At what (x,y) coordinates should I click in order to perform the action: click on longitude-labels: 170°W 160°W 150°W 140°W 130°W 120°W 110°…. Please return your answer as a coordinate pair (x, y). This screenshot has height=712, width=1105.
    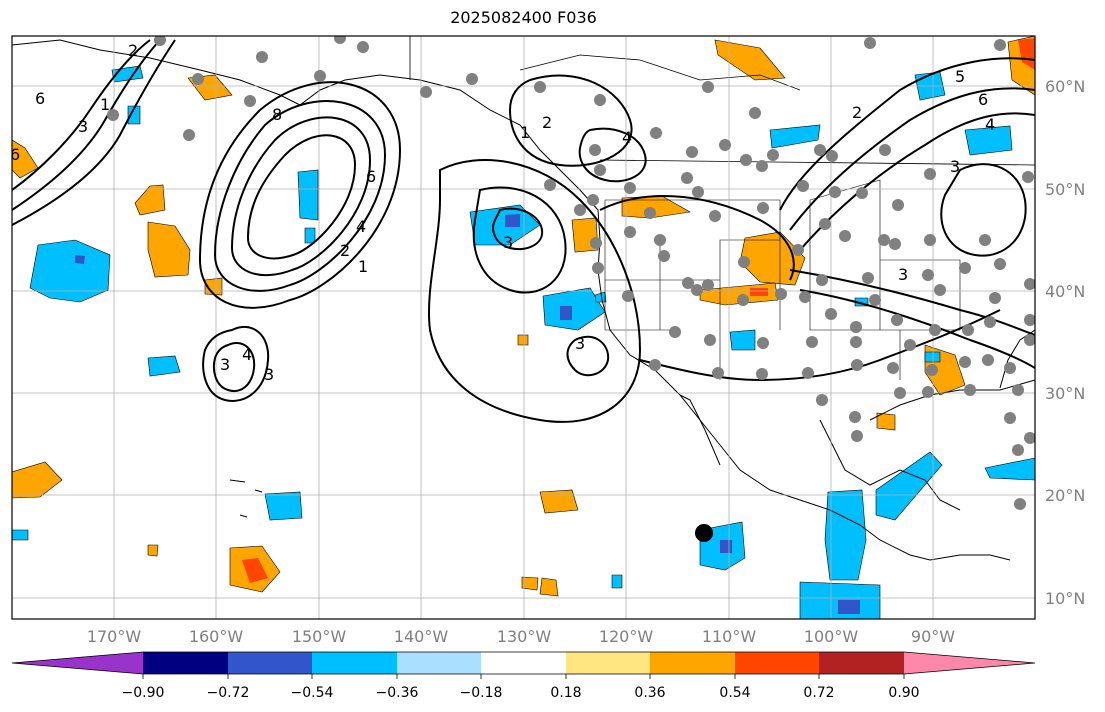
    Looking at the image, I should click on (521, 636).